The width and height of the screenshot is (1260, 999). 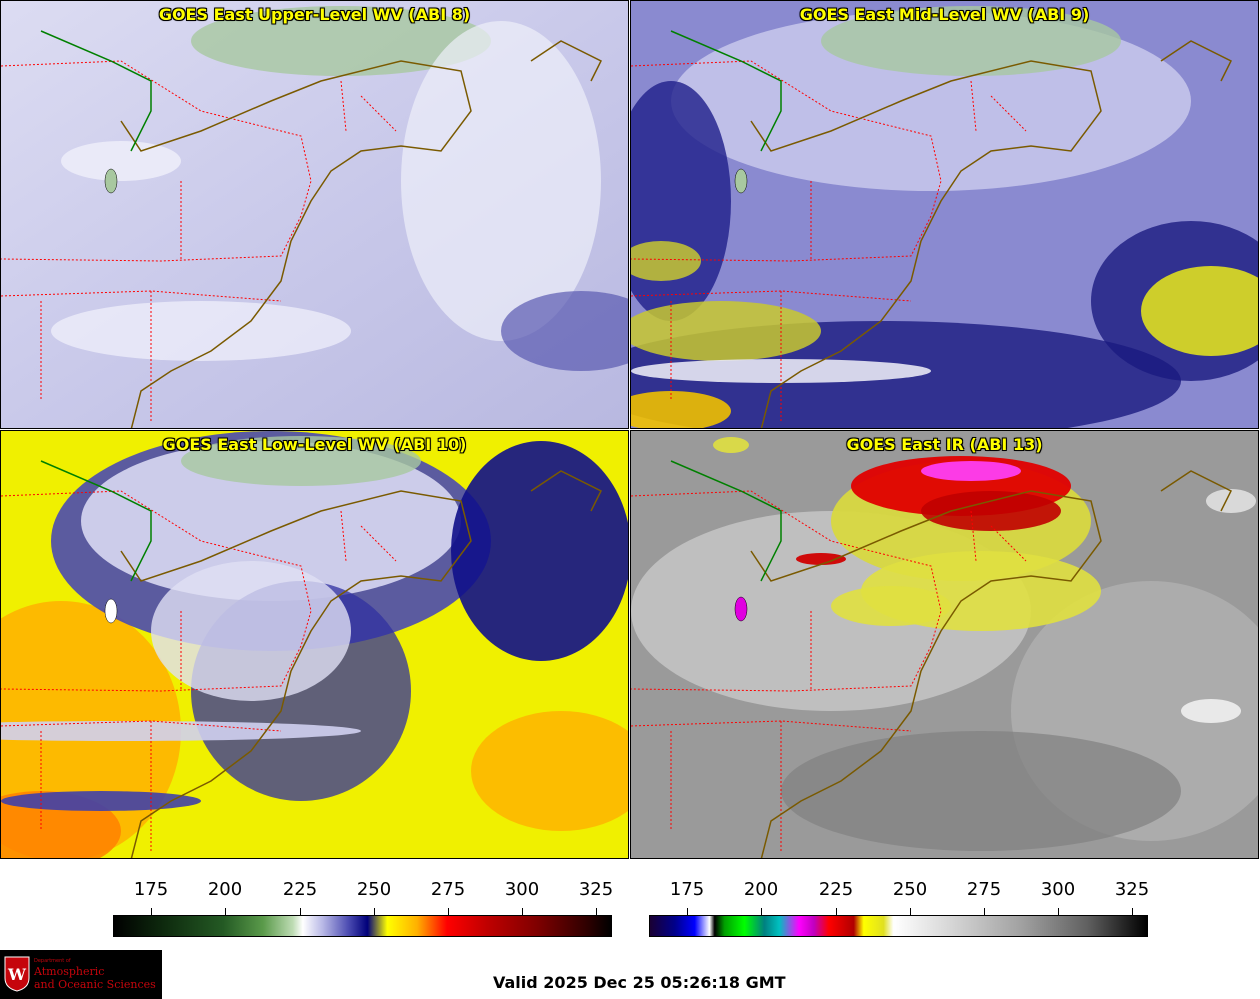 What do you see at coordinates (300, 889) in the screenshot?
I see `wv-colorbar-tick-label: 225` at bounding box center [300, 889].